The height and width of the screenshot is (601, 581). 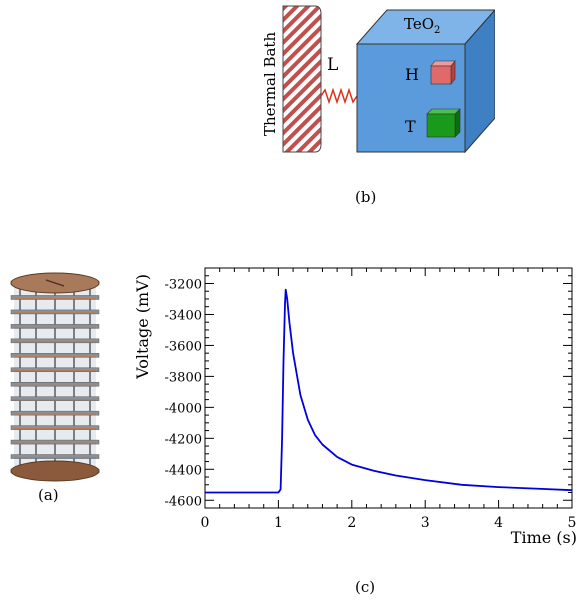 I want to click on x-tick-label: 3, so click(x=425, y=523).